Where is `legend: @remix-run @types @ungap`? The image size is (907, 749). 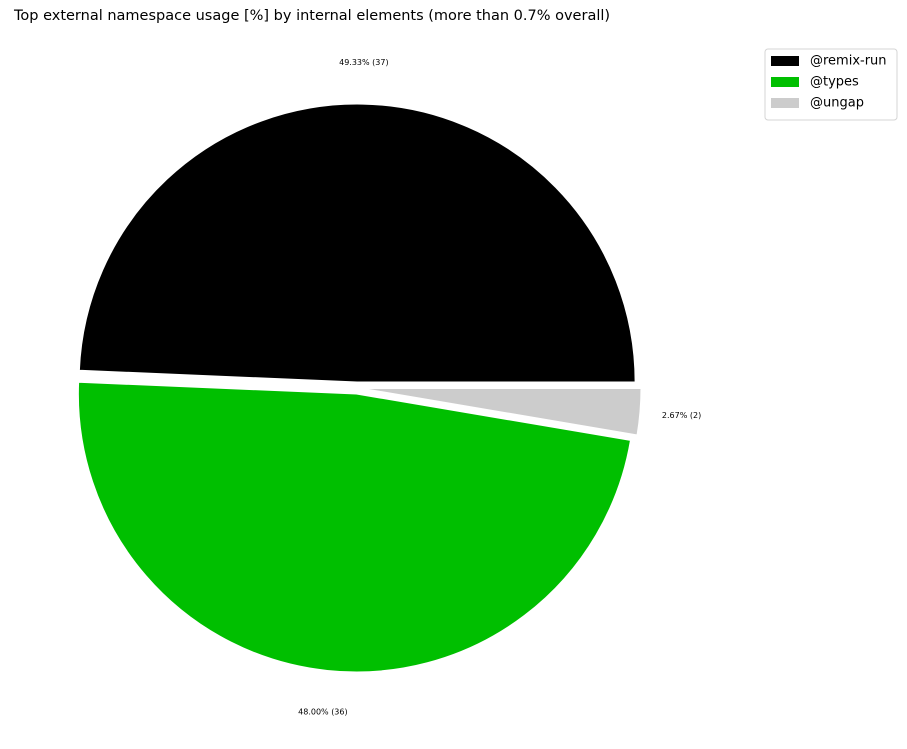 legend: @remix-run @types @ungap is located at coordinates (831, 84).